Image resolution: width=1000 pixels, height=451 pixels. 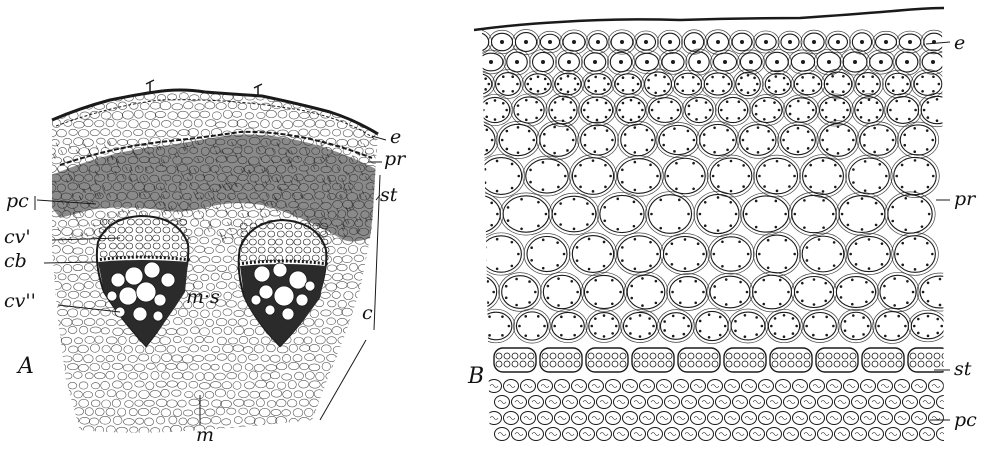 I want to click on vascular-bundle-right, so click(x=283, y=283).